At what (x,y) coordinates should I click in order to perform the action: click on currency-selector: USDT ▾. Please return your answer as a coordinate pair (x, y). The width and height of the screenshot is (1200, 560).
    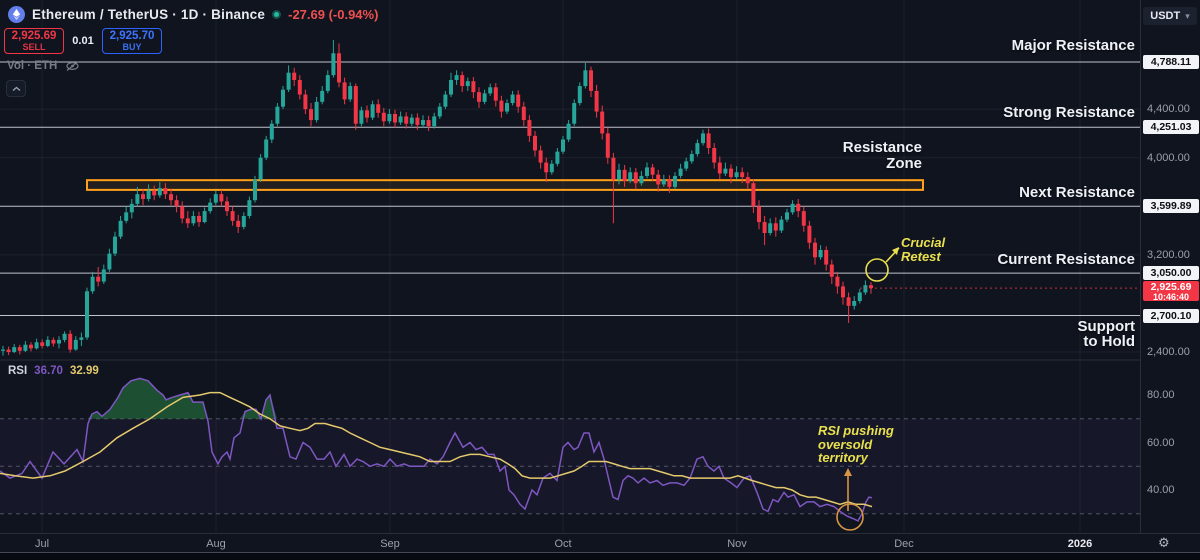
    Looking at the image, I should click on (1170, 16).